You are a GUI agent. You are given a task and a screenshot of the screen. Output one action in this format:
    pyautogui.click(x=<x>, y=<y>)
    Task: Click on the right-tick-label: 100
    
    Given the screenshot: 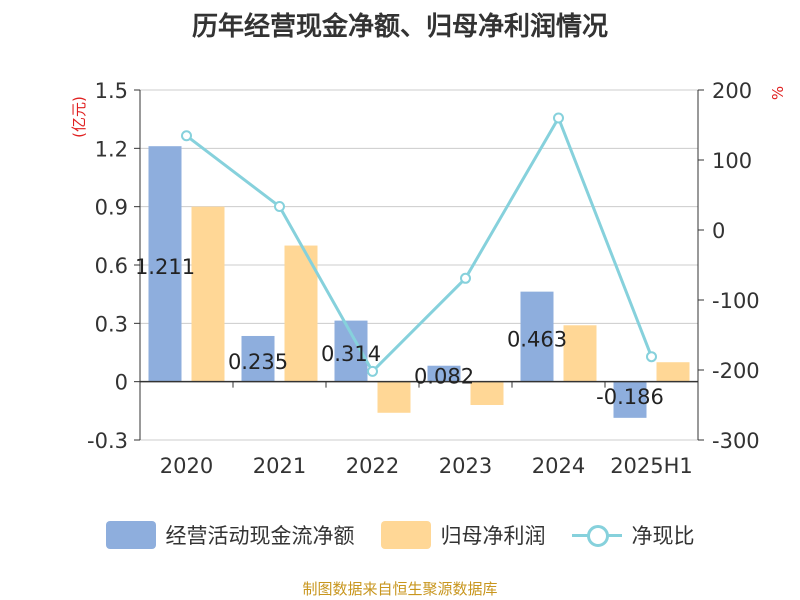 What is the action you would take?
    pyautogui.click(x=732, y=161)
    